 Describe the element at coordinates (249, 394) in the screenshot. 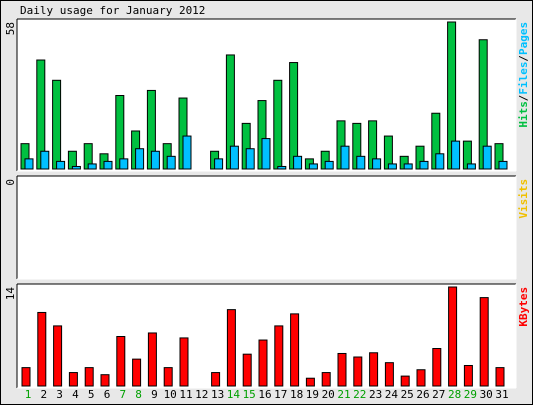

I see `x-tick-day-15: 15` at that location.